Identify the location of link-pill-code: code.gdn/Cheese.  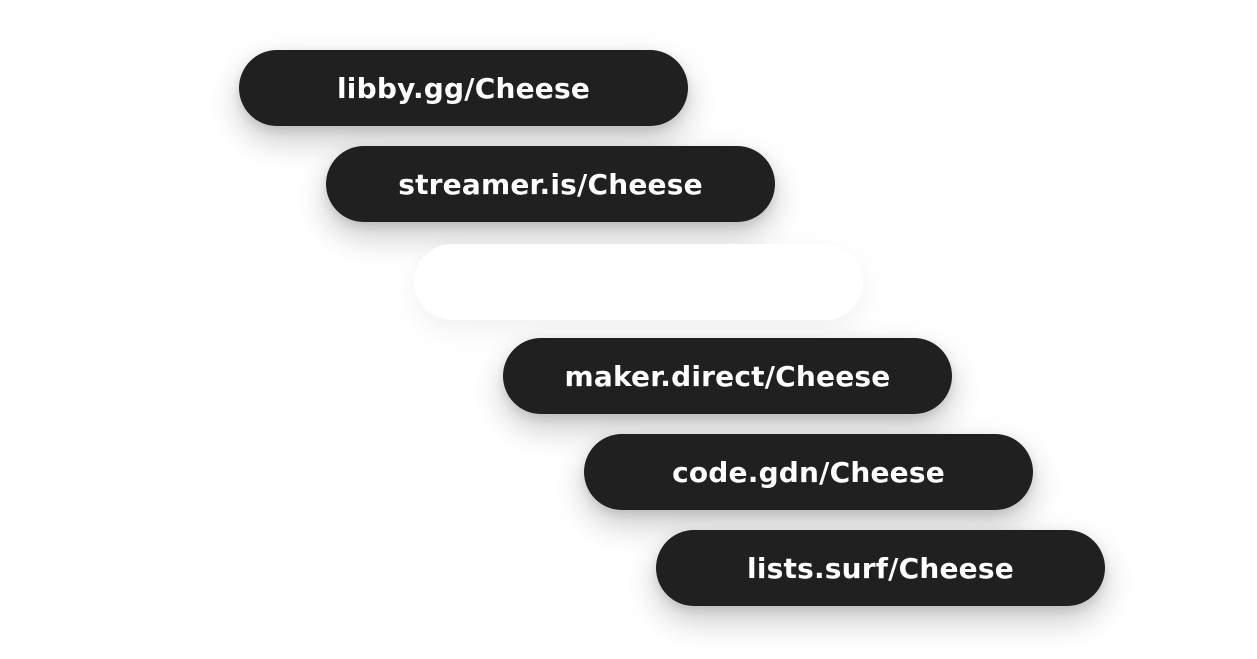
(808, 472).